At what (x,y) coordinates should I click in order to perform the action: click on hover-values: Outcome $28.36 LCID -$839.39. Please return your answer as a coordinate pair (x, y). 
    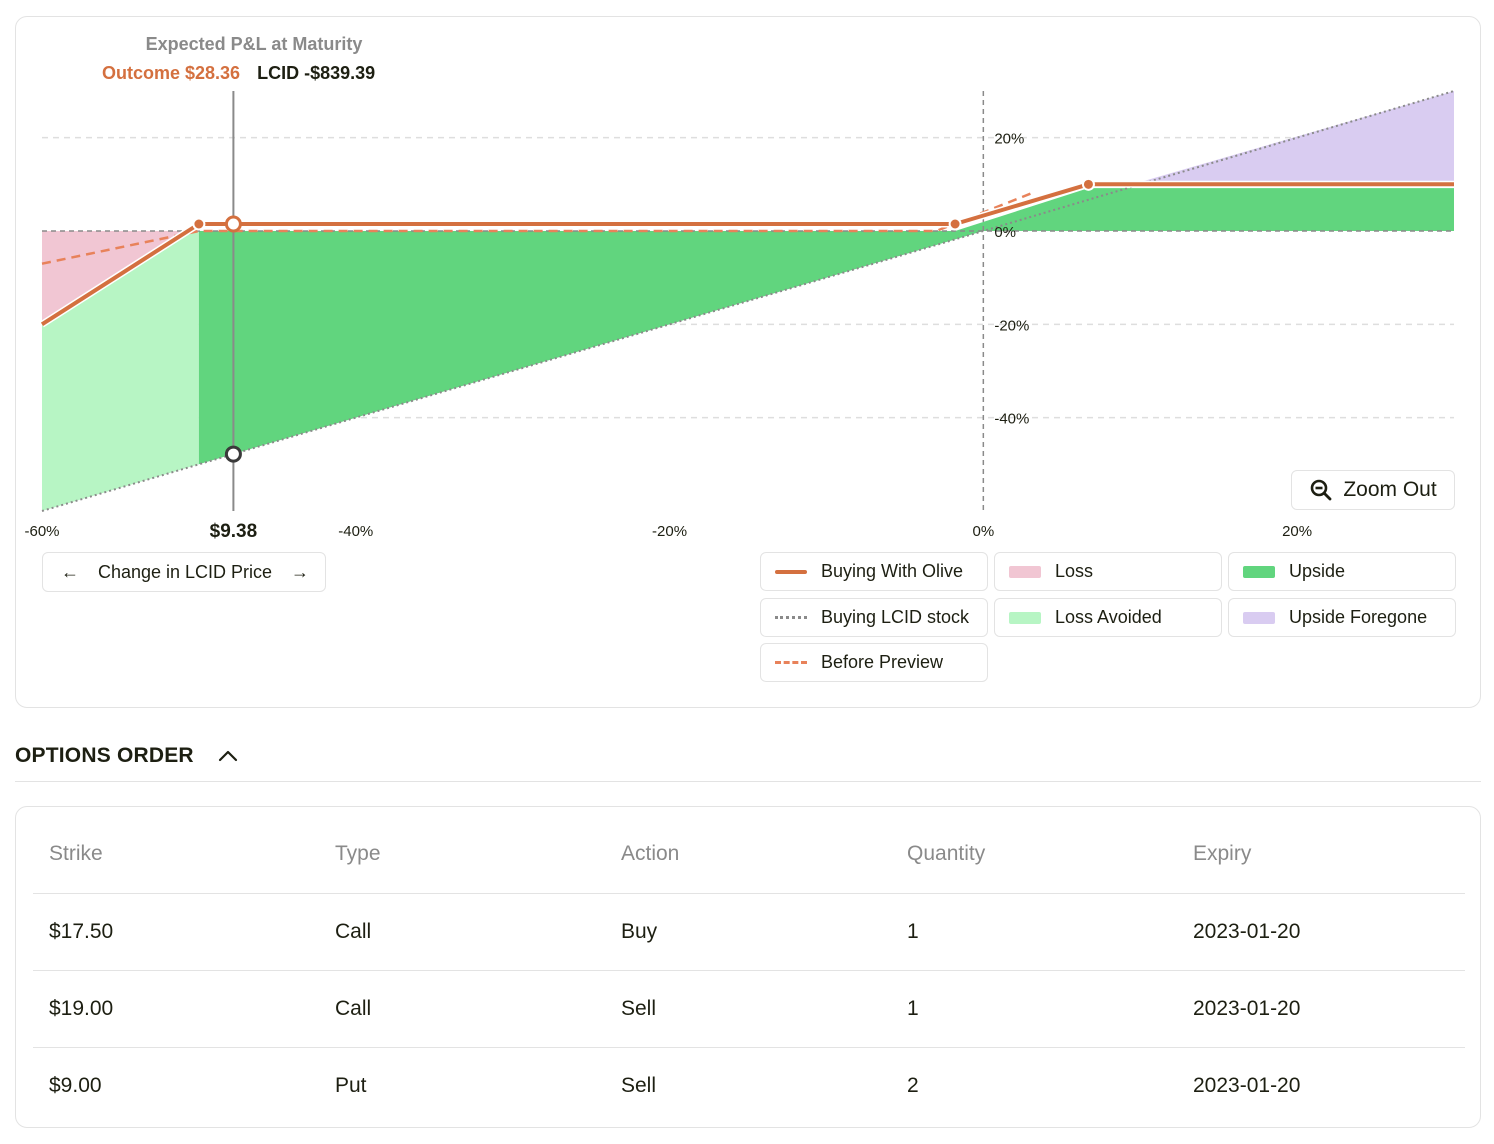
    Looking at the image, I should click on (238, 73).